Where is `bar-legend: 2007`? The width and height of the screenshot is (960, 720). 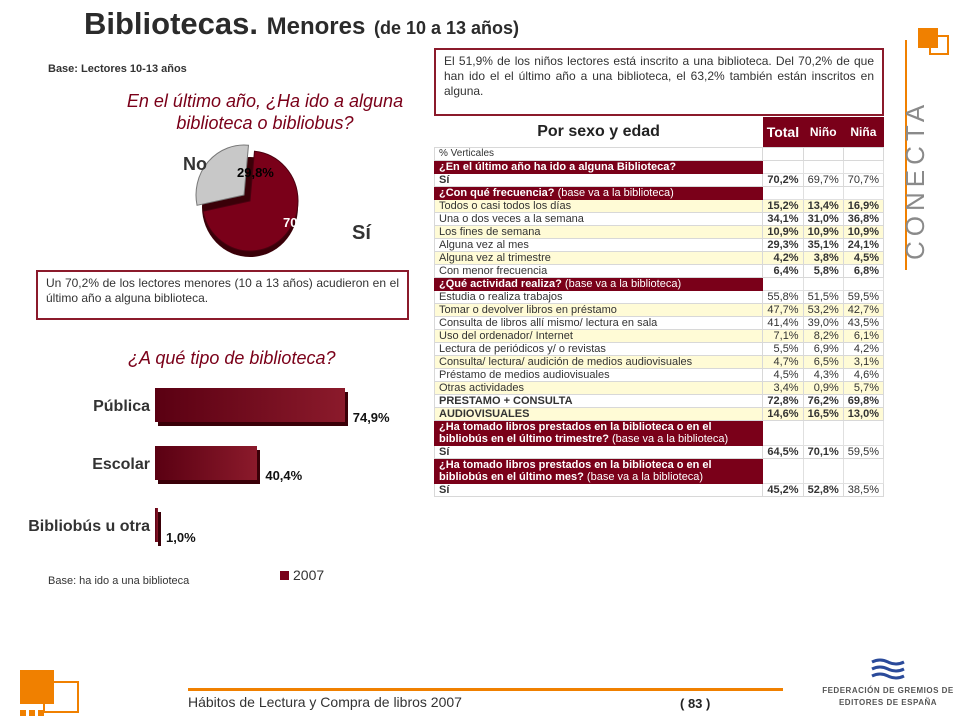
bar-legend: 2007 is located at coordinates (302, 575).